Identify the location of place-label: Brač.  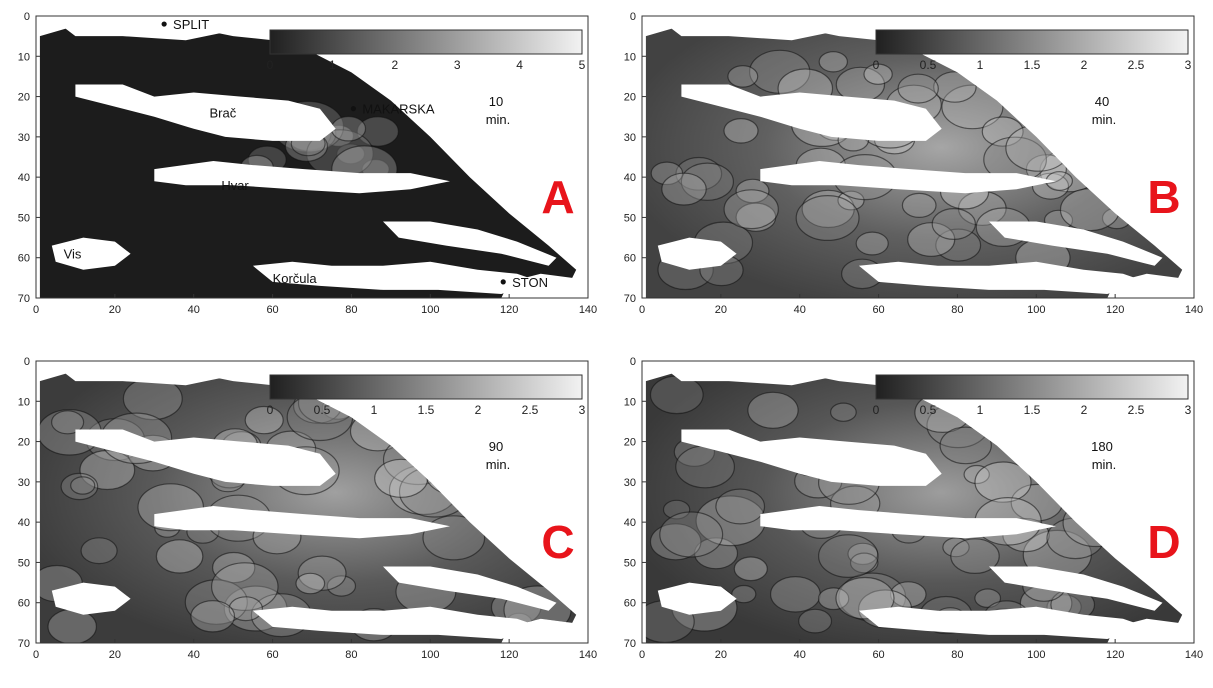
(222, 113).